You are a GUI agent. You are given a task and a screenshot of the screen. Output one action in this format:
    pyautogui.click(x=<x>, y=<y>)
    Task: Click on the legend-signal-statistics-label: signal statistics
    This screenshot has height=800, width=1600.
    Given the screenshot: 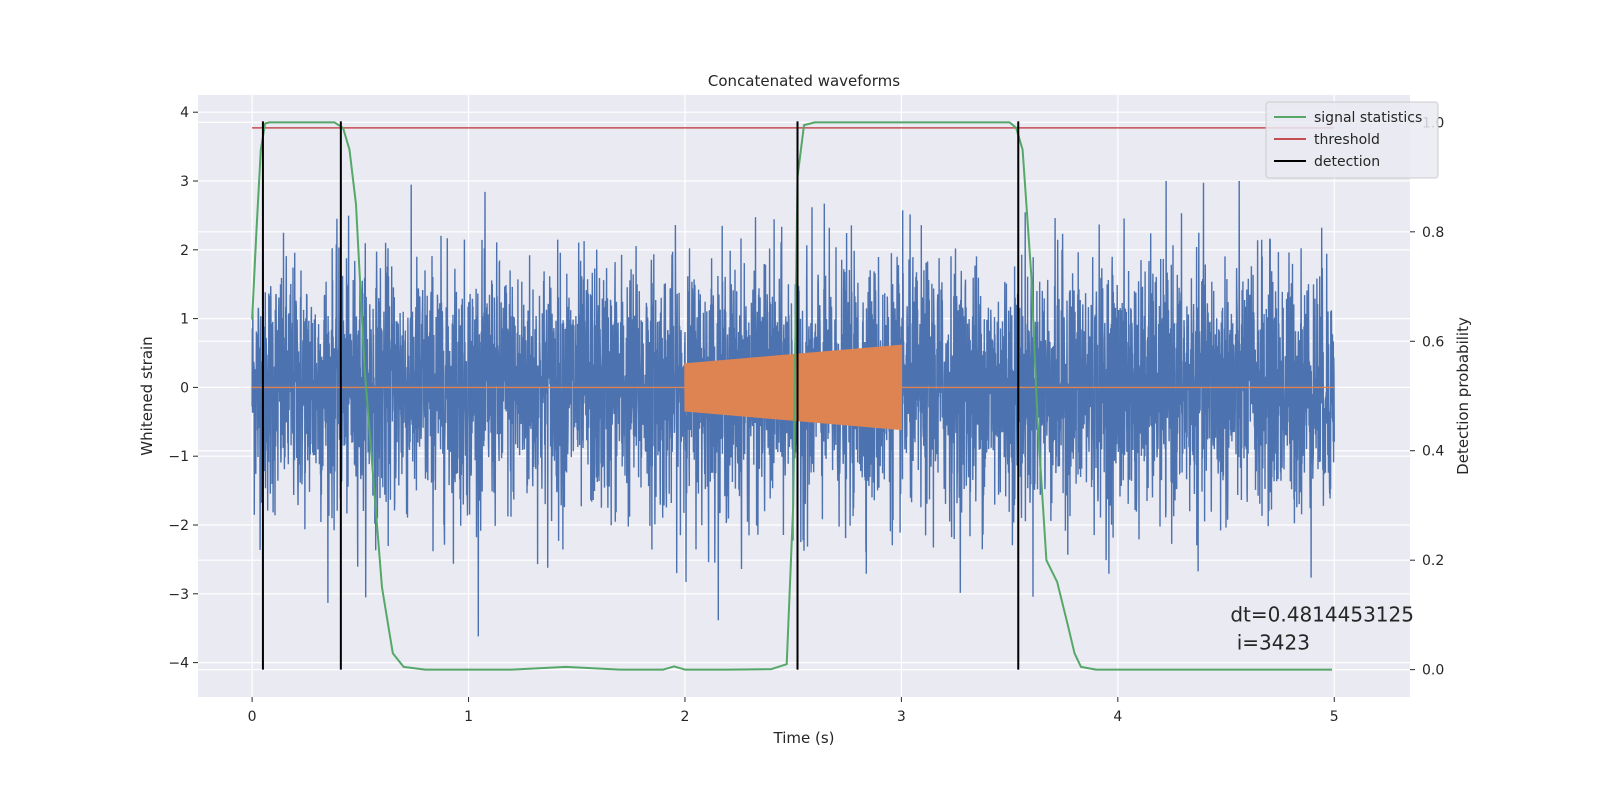 What is the action you would take?
    pyautogui.click(x=1368, y=118)
    